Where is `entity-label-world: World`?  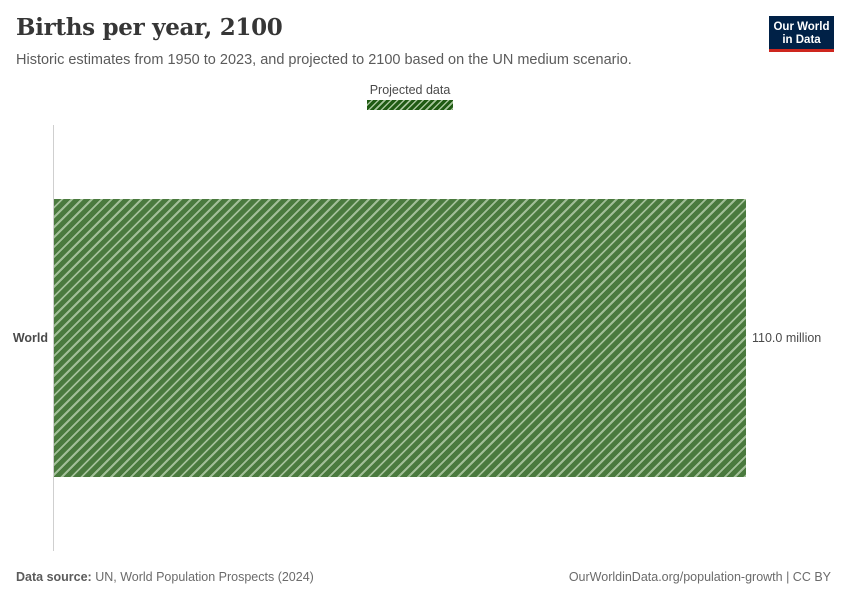 entity-label-world: World is located at coordinates (30, 338).